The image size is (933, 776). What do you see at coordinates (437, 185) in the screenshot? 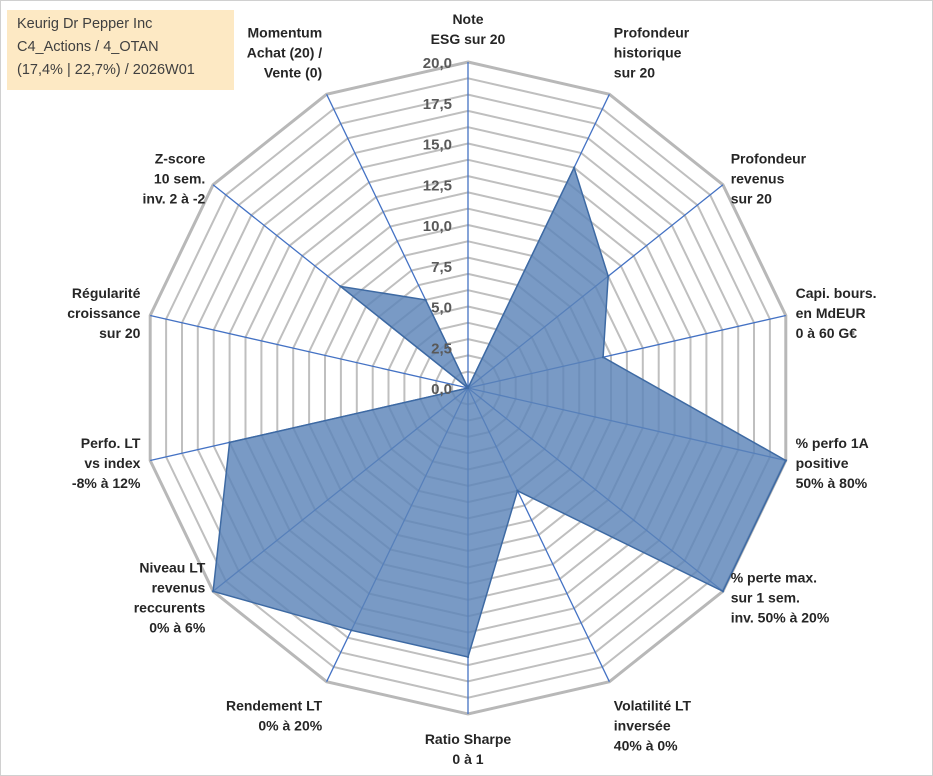
I see `tick-label: 12,5` at bounding box center [437, 185].